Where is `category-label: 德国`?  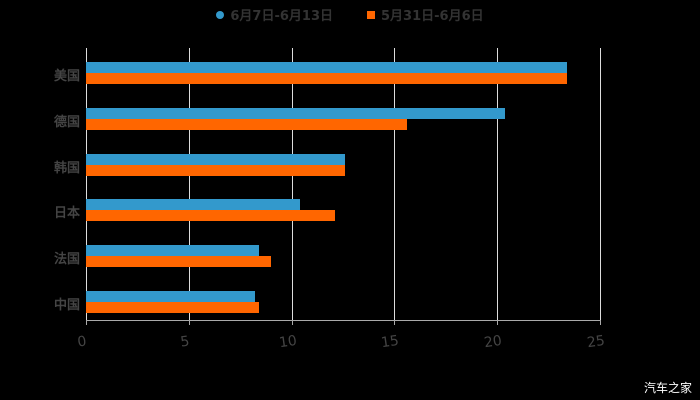 category-label: 德国 is located at coordinates (66, 122).